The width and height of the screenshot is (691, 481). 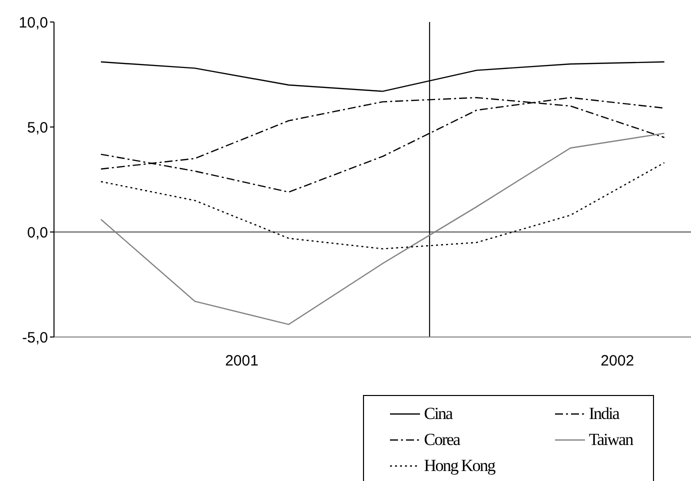 What do you see at coordinates (241, 361) in the screenshot?
I see `x-tick-label: 2001` at bounding box center [241, 361].